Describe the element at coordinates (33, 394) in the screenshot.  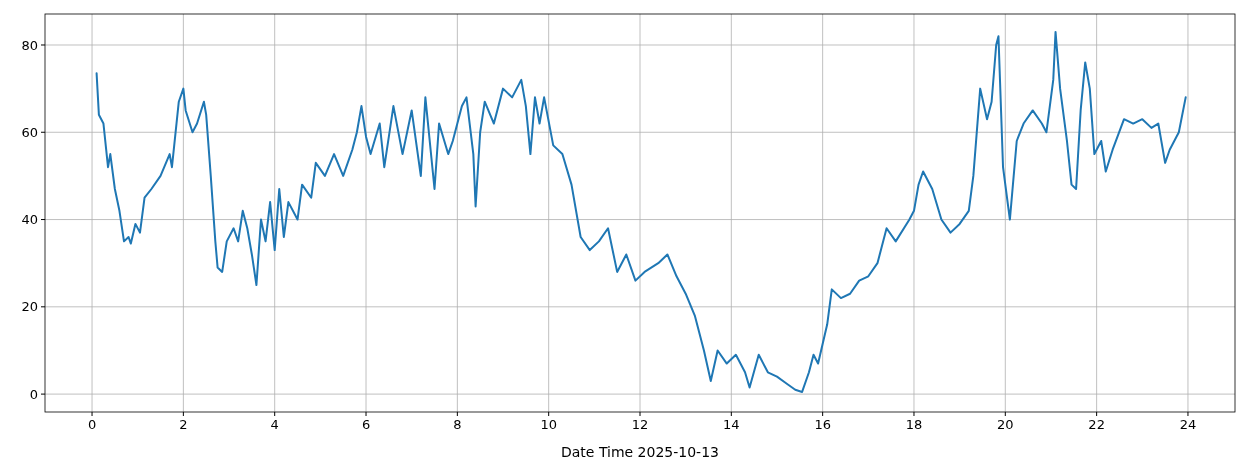
I see `y-tick-label: 0` at that location.